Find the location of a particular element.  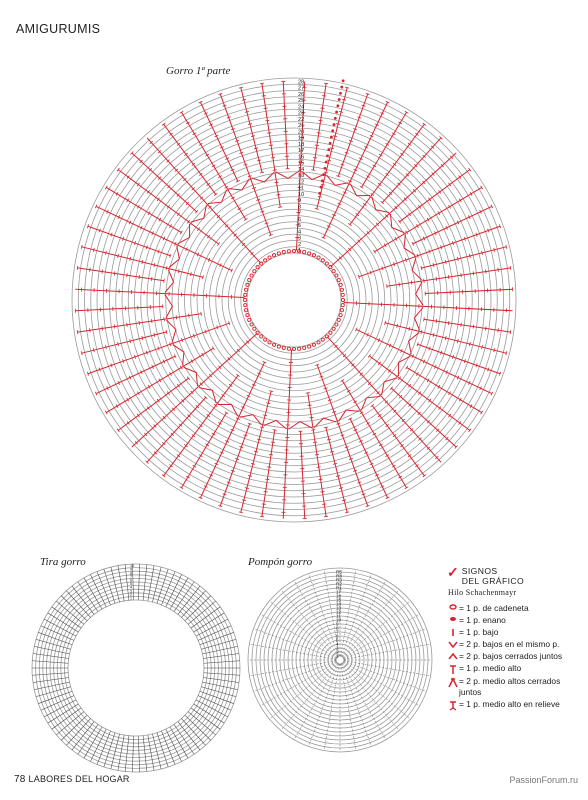

round-number: 24 is located at coordinates (301, 107).